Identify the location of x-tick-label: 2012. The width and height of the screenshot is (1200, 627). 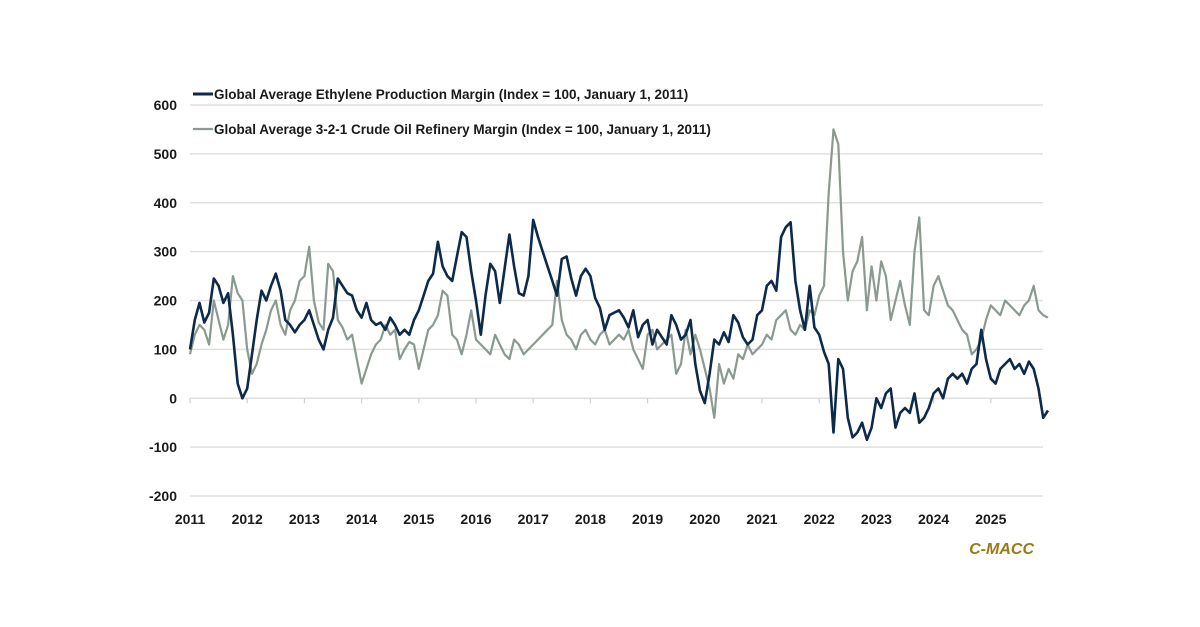
(247, 519).